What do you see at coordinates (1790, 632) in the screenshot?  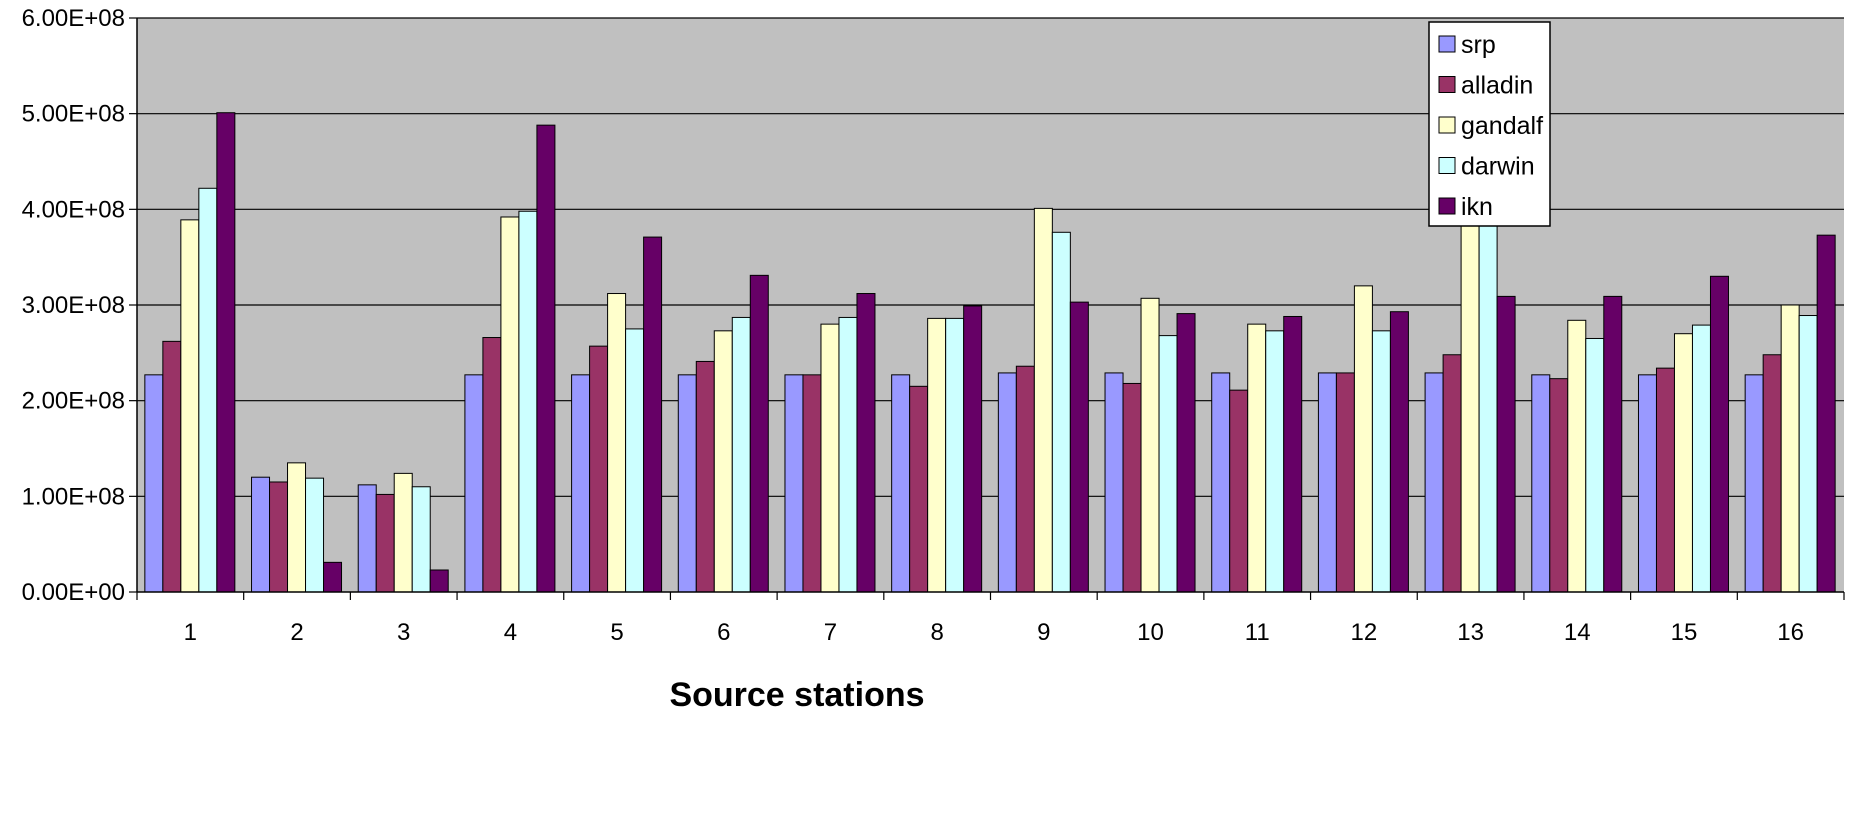 I see `x-tick-label: 16` at bounding box center [1790, 632].